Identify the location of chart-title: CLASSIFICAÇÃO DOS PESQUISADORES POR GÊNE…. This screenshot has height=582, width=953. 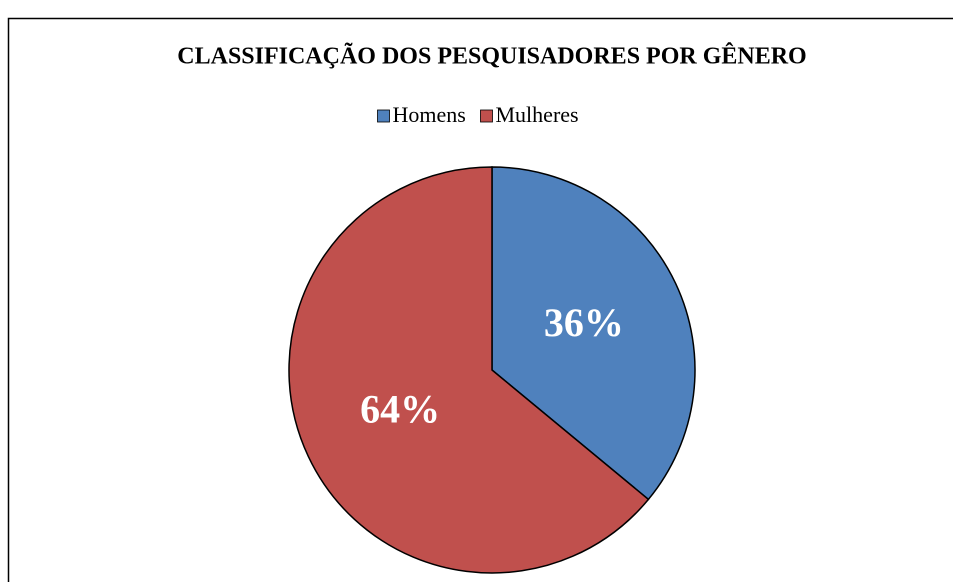
(491, 56).